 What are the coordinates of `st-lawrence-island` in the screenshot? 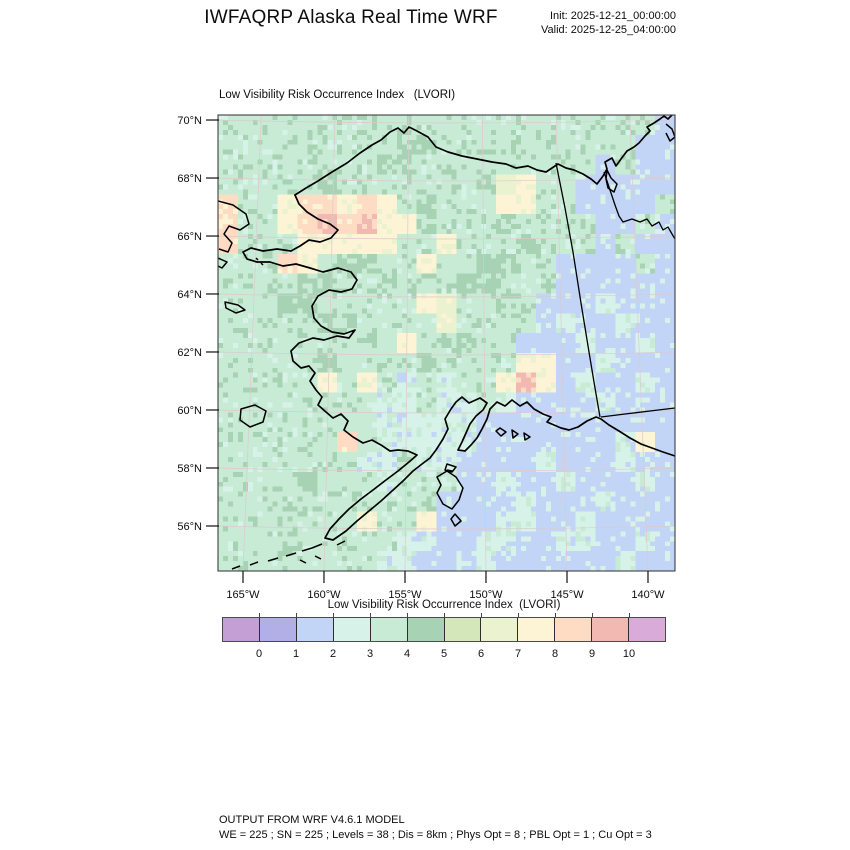 It's located at (235, 307).